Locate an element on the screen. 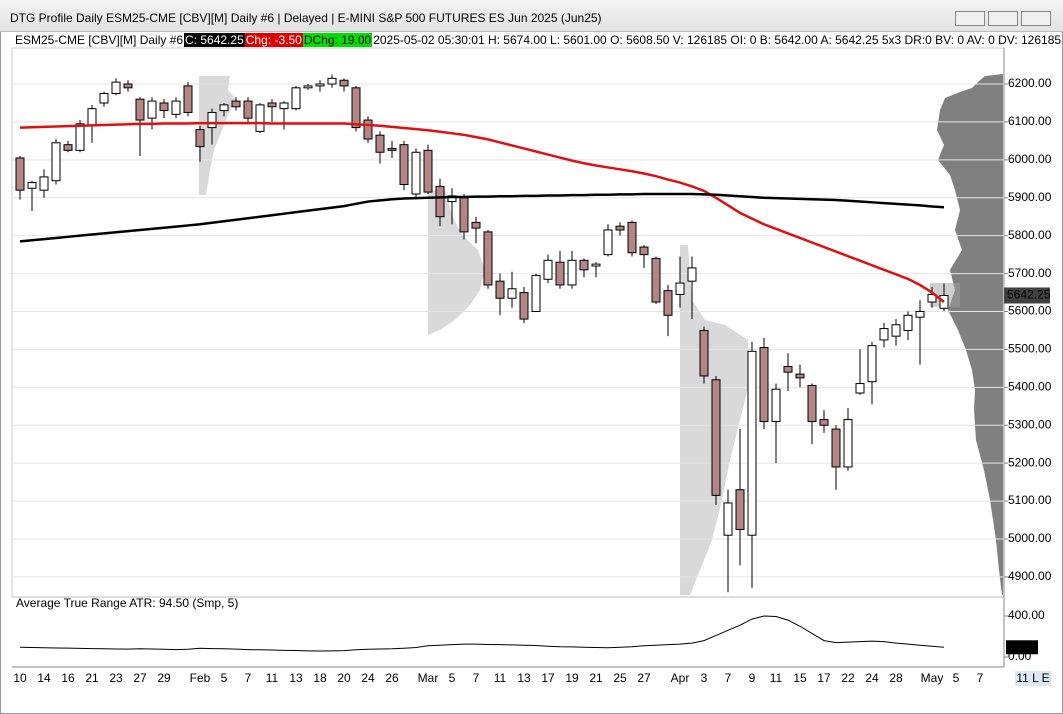  close-info: C: 5642.25 is located at coordinates (214, 40).